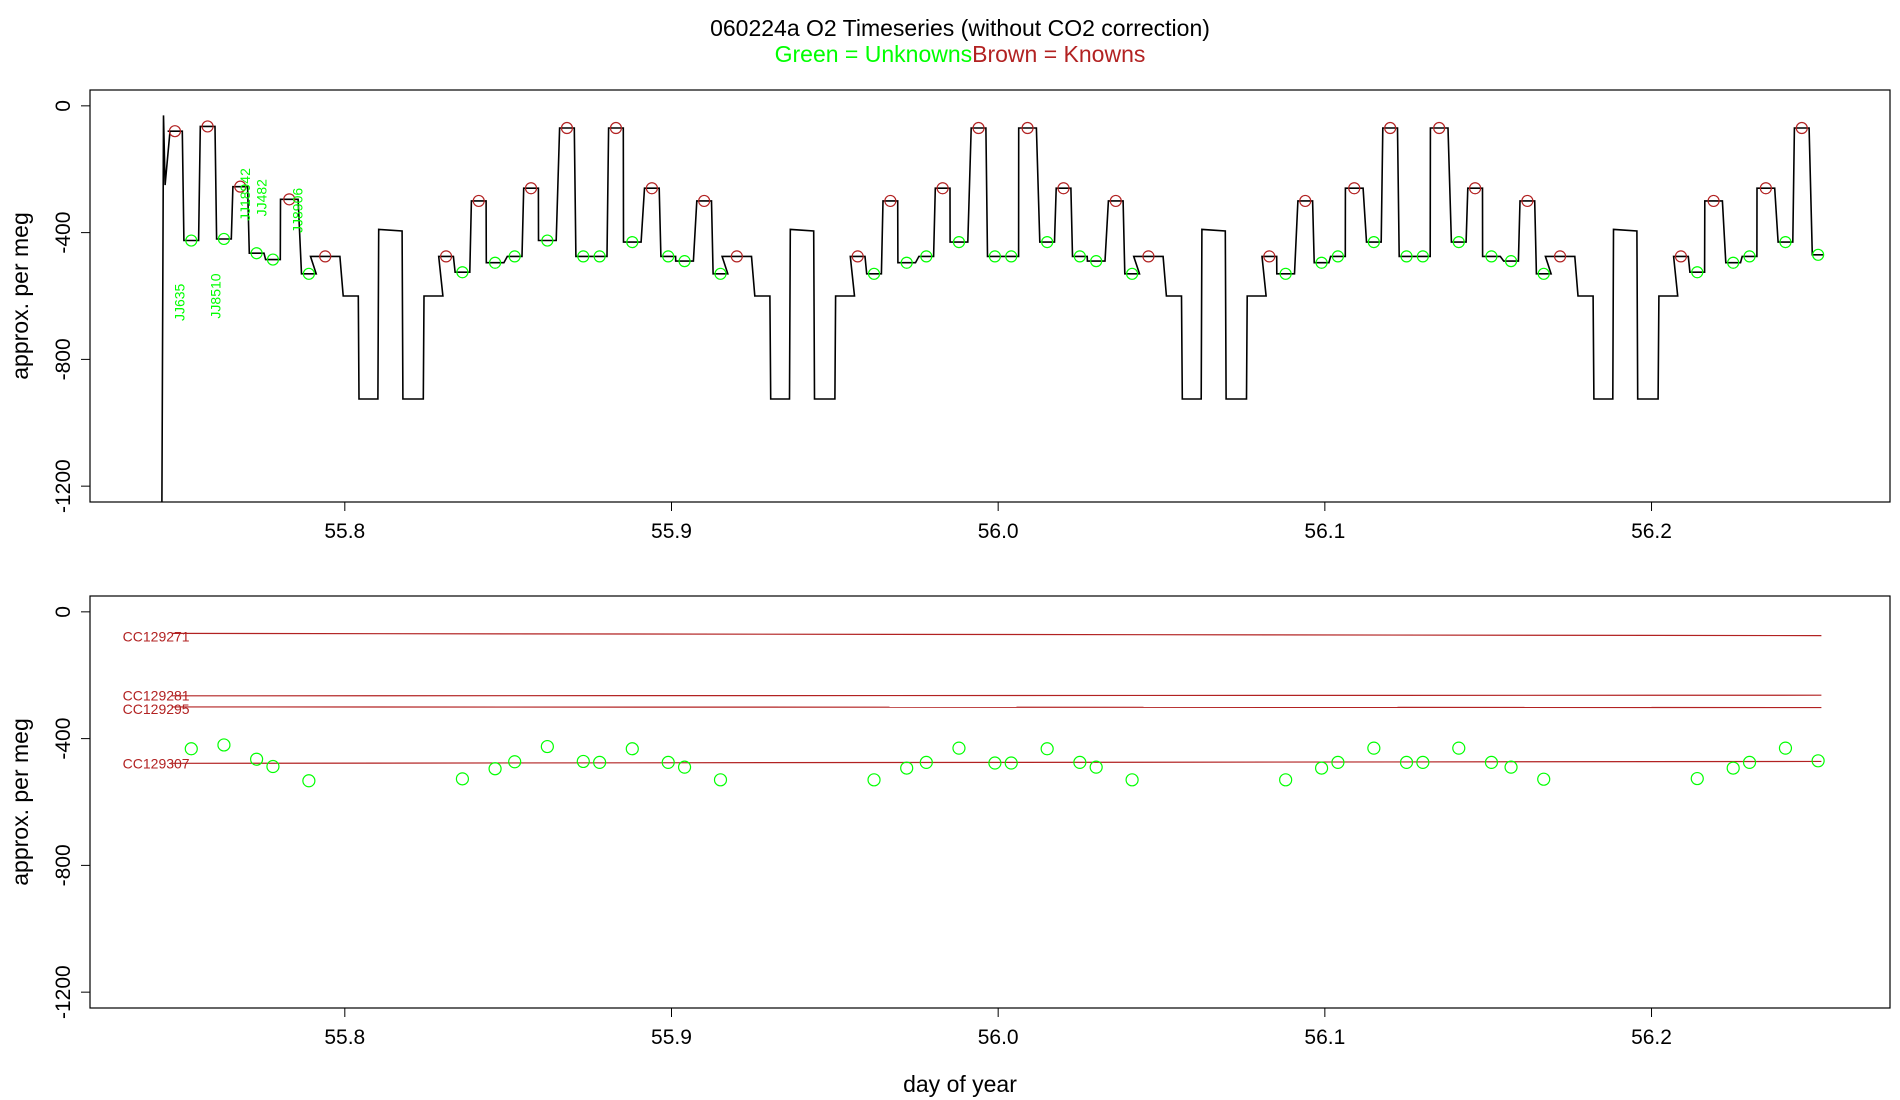  What do you see at coordinates (63, 612) in the screenshot?
I see `y-tick-label: 0` at bounding box center [63, 612].